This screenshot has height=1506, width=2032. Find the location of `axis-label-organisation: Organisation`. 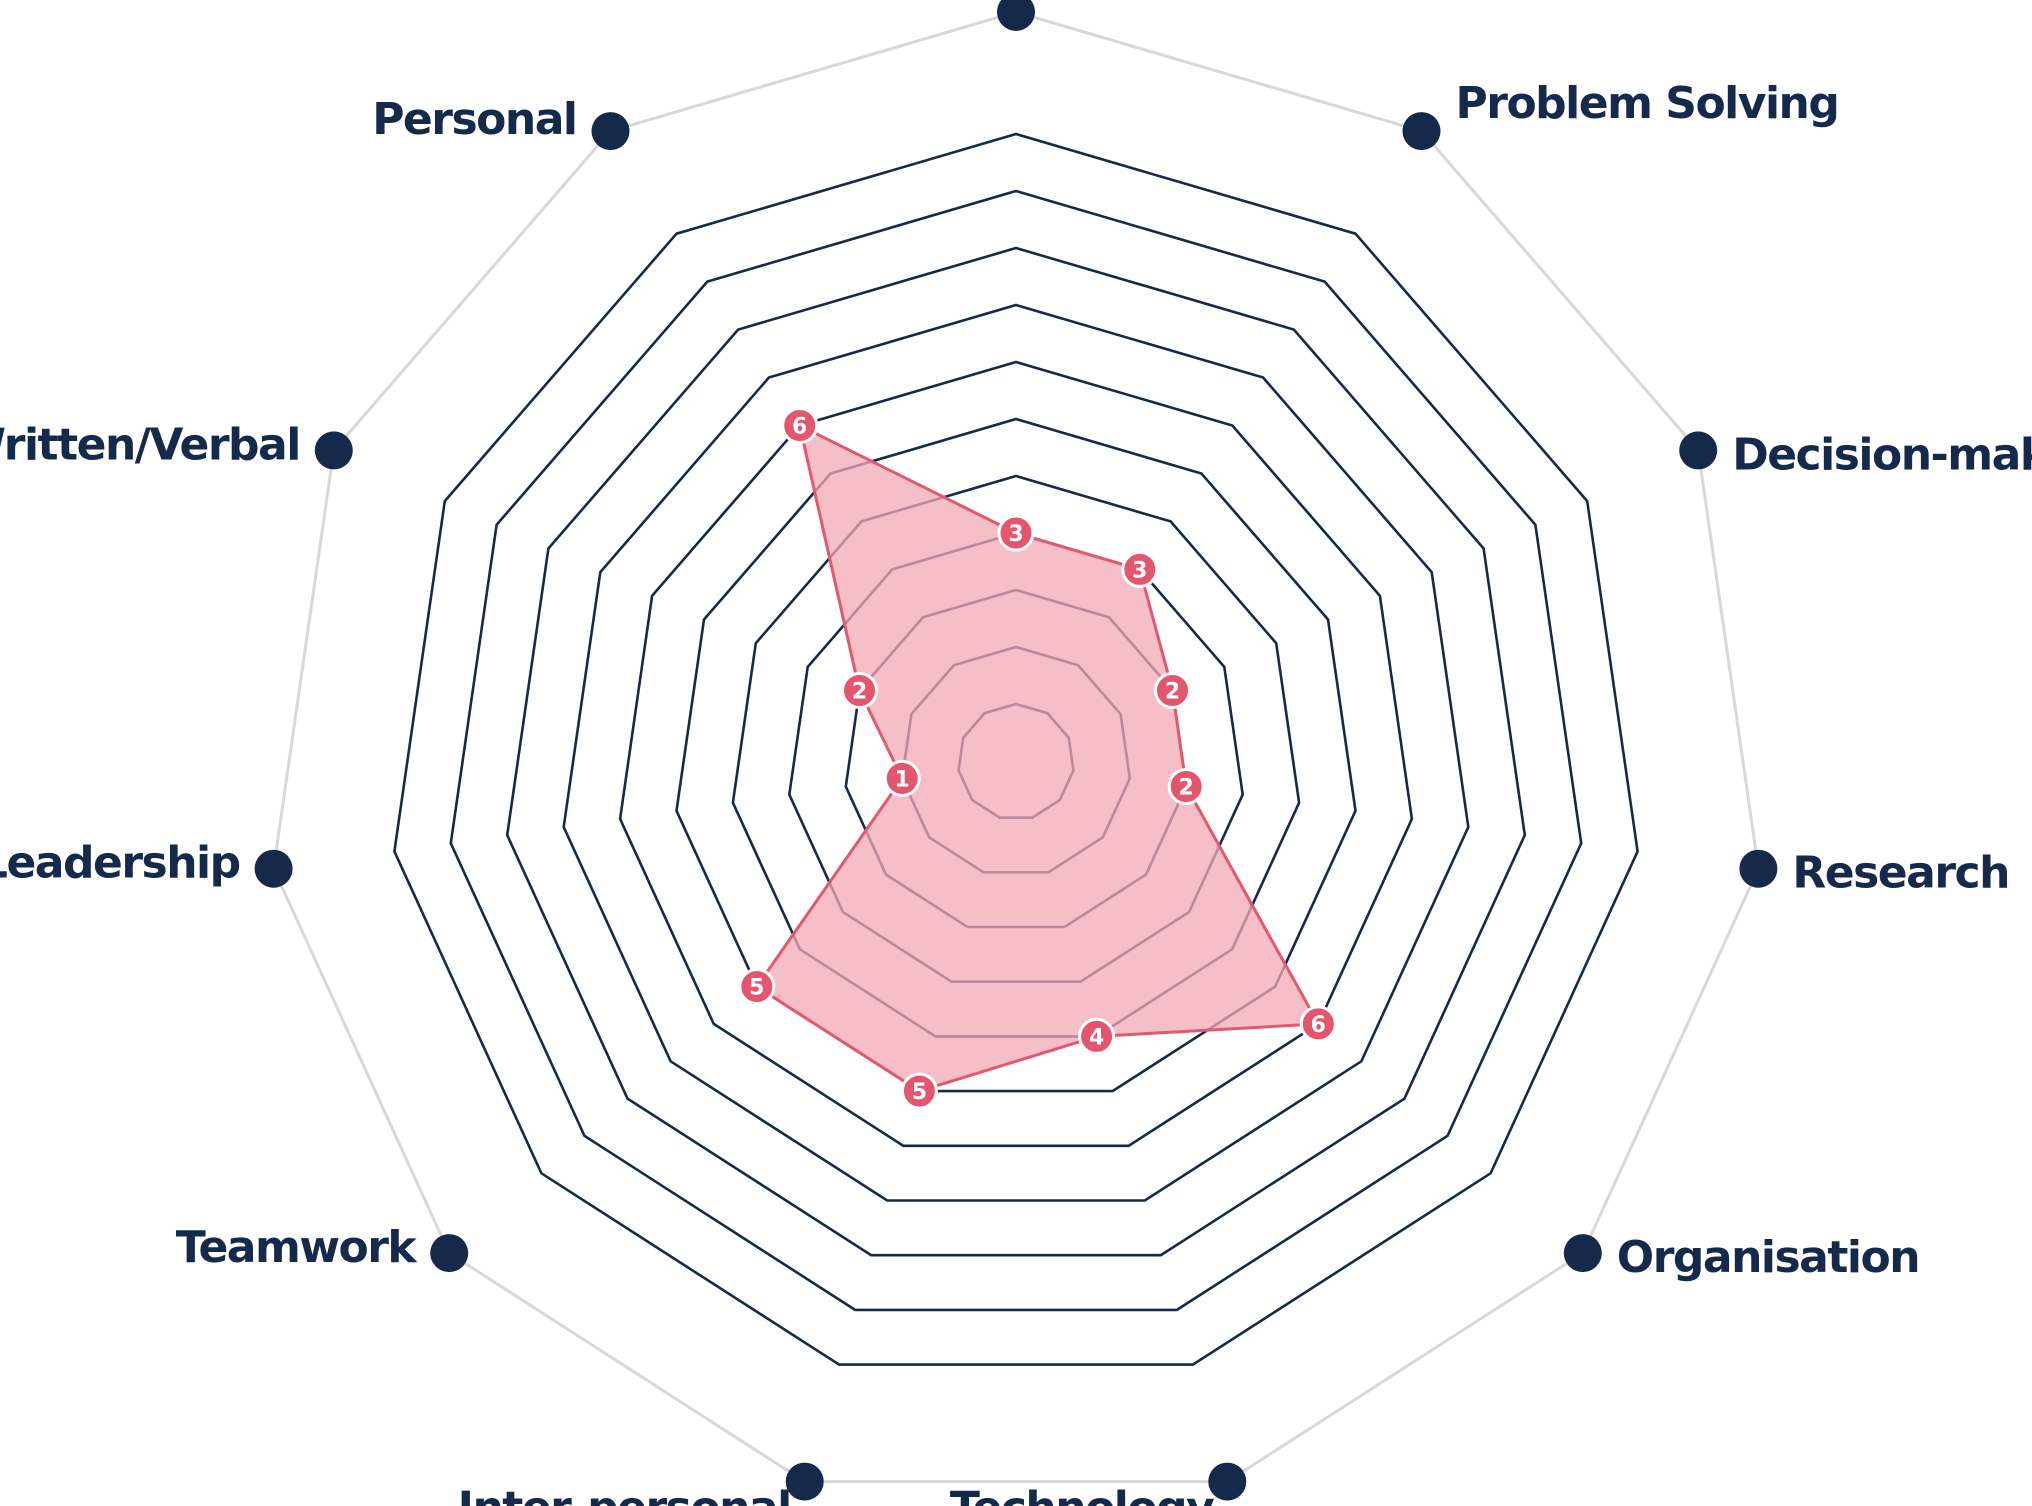

axis-label-organisation: Organisation is located at coordinates (1768, 1257).